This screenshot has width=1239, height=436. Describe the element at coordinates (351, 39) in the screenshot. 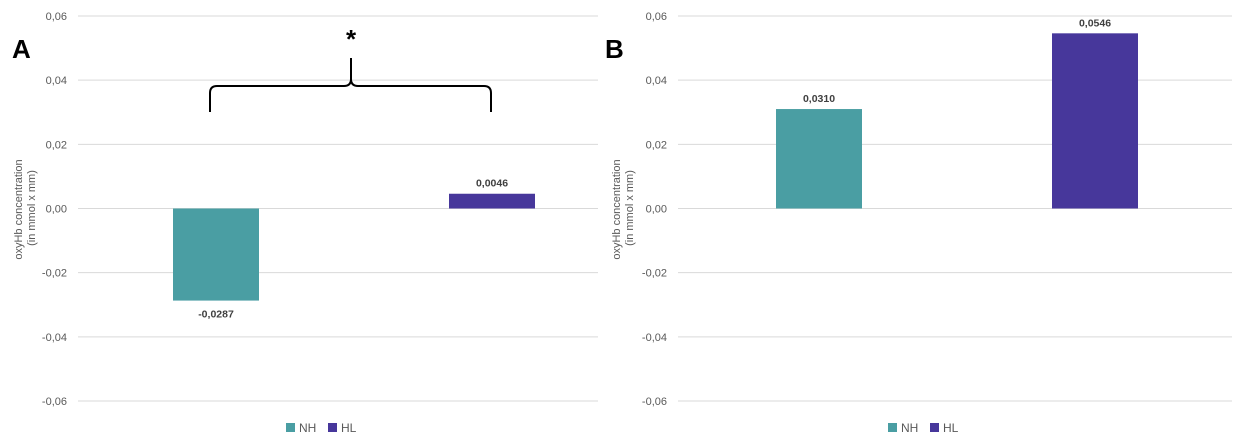

I see `significance-star: *` at that location.